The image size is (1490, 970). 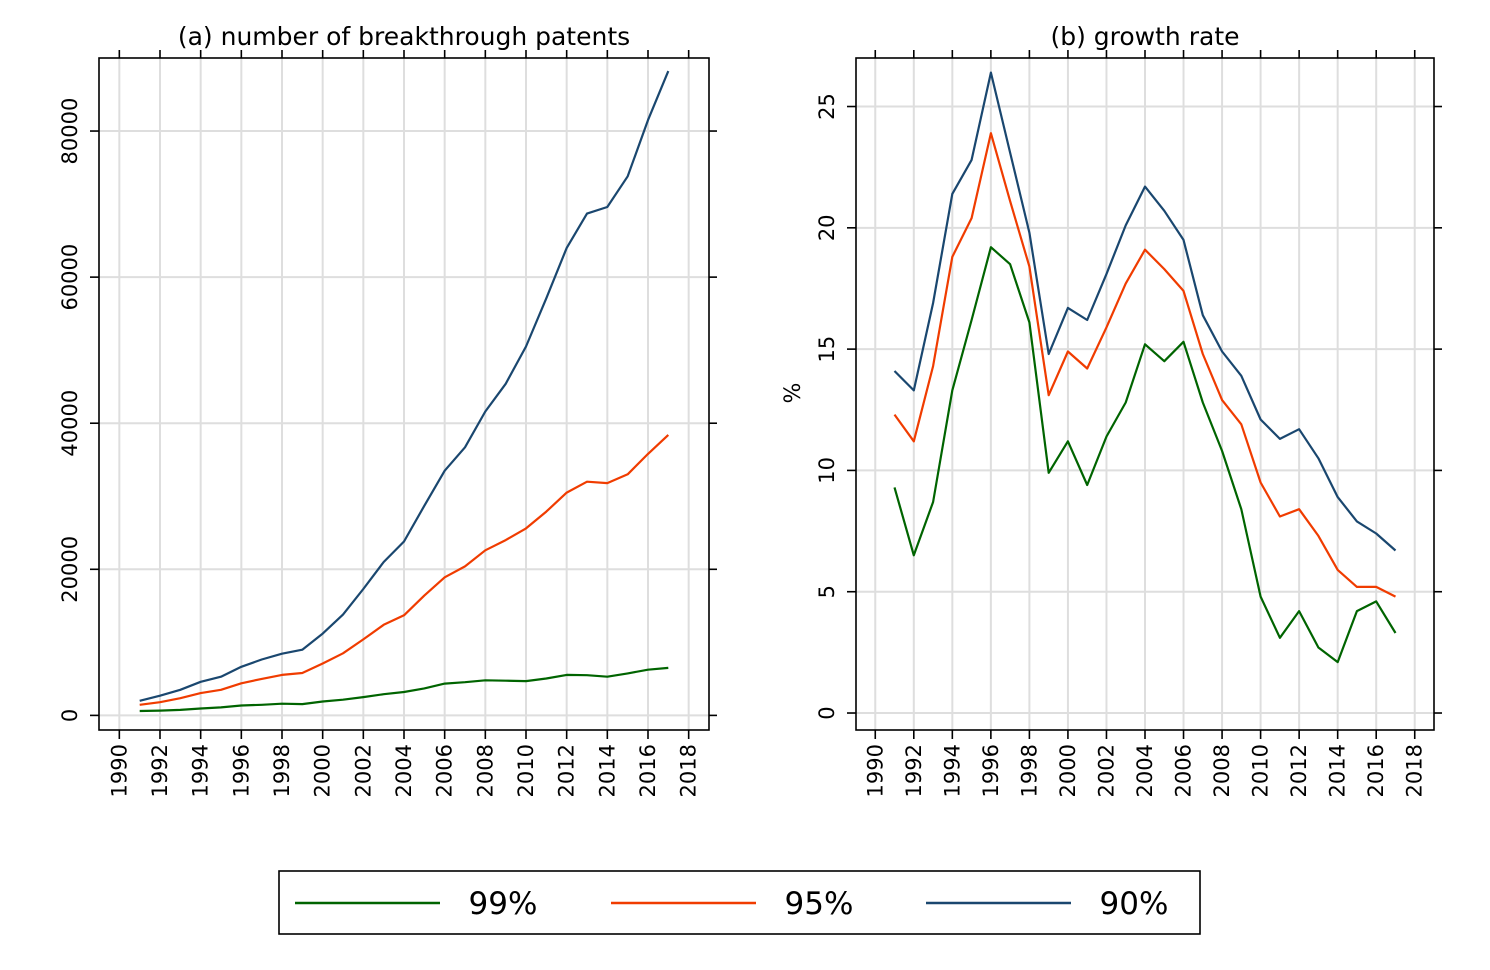 I want to click on y-tick-label: 15, so click(x=827, y=349).